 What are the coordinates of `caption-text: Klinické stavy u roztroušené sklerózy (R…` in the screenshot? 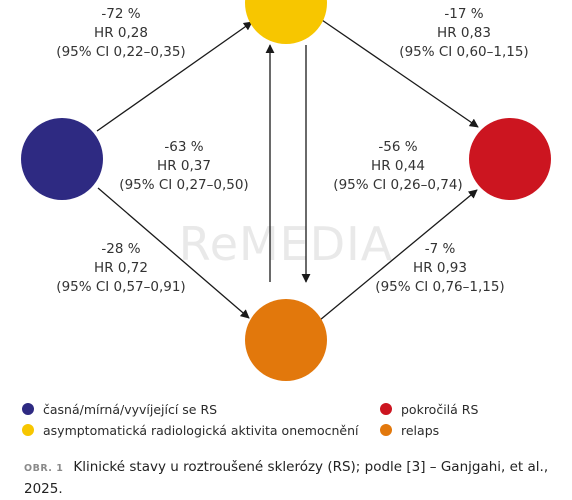 It's located at (286, 478).